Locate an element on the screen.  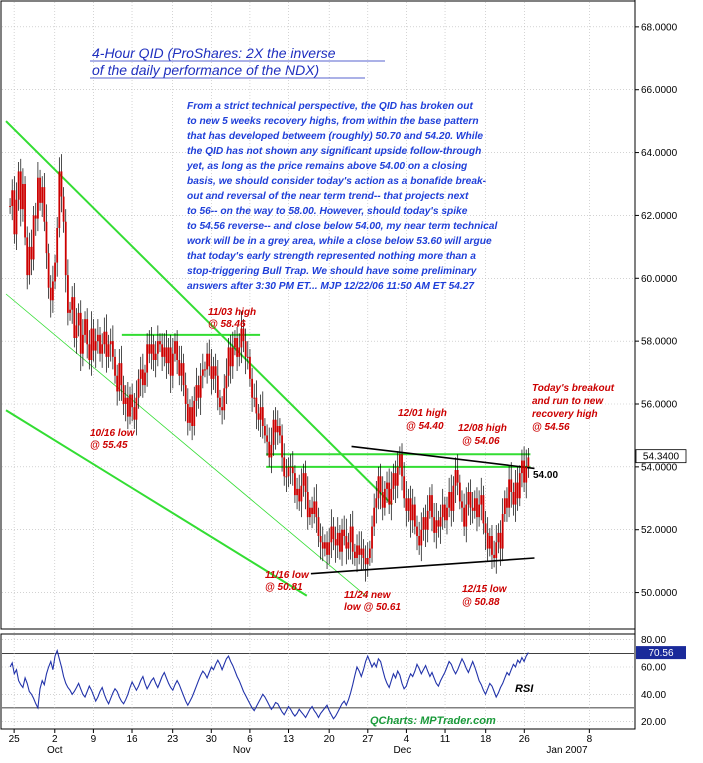
annotation-text: 10/16 low is located at coordinates (113, 433).